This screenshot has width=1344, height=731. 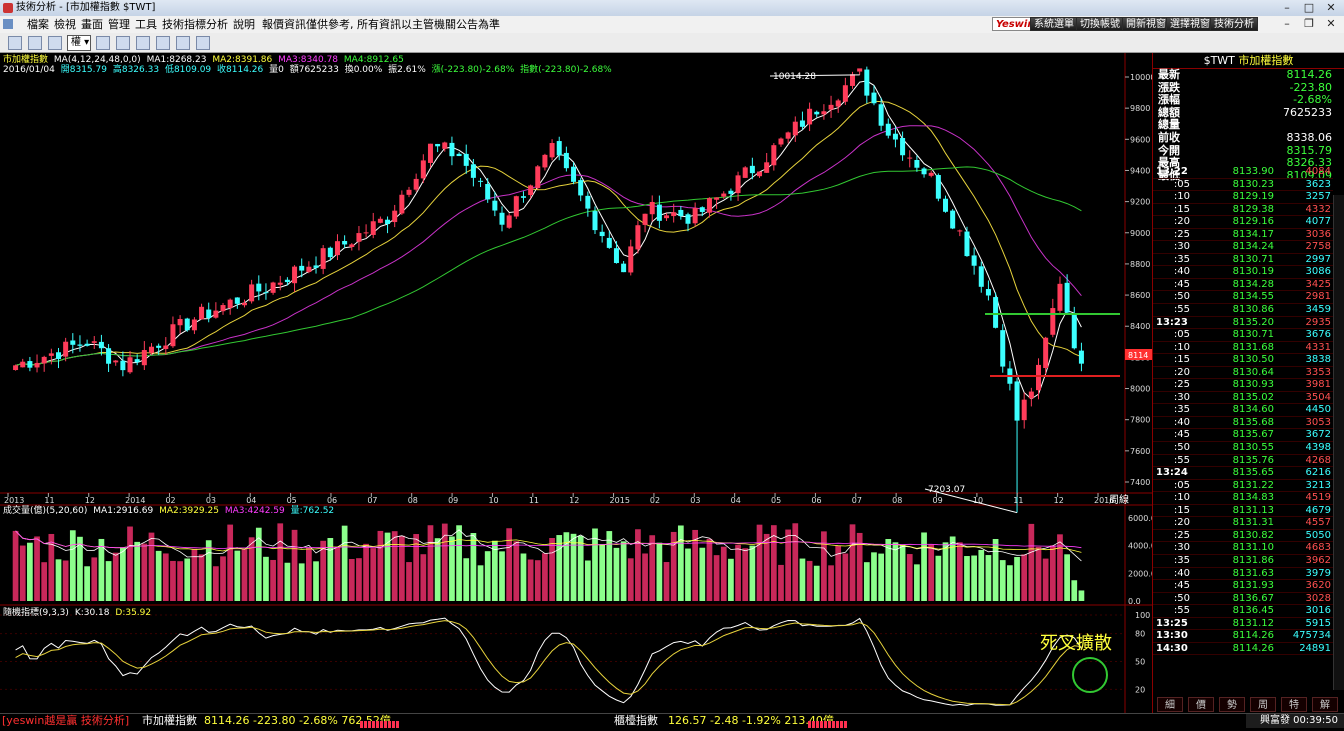 What do you see at coordinates (1243, 272) in the screenshot?
I see `tick-row: :40 8130.19 3086` at bounding box center [1243, 272].